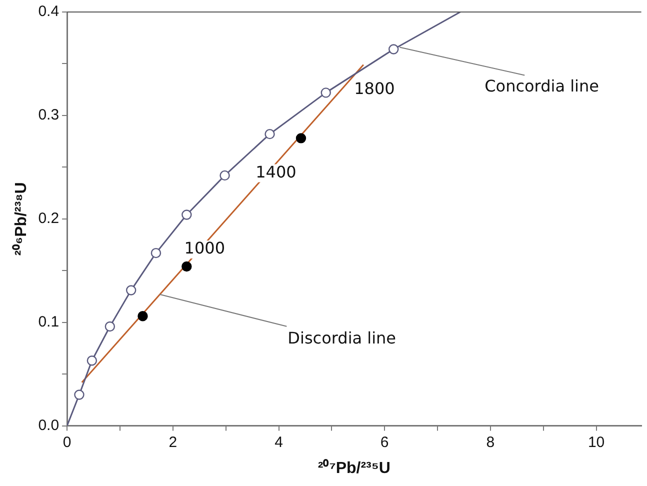 The image size is (647, 486). What do you see at coordinates (21, 219) in the screenshot?
I see `y-axis-title: ²⁰⁶Pb/²³⁸U` at bounding box center [21, 219].